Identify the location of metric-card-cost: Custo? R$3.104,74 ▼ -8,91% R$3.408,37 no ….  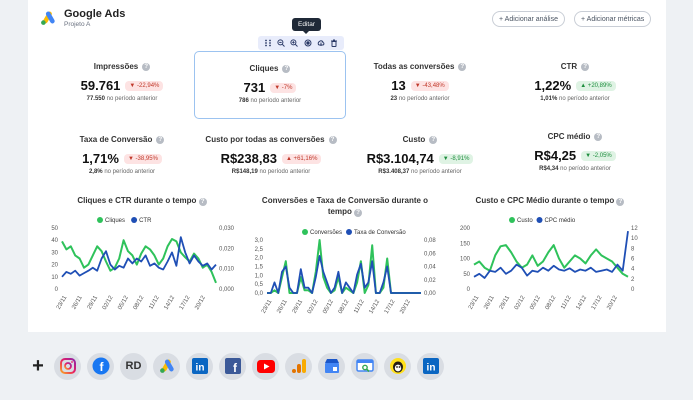
(420, 160).